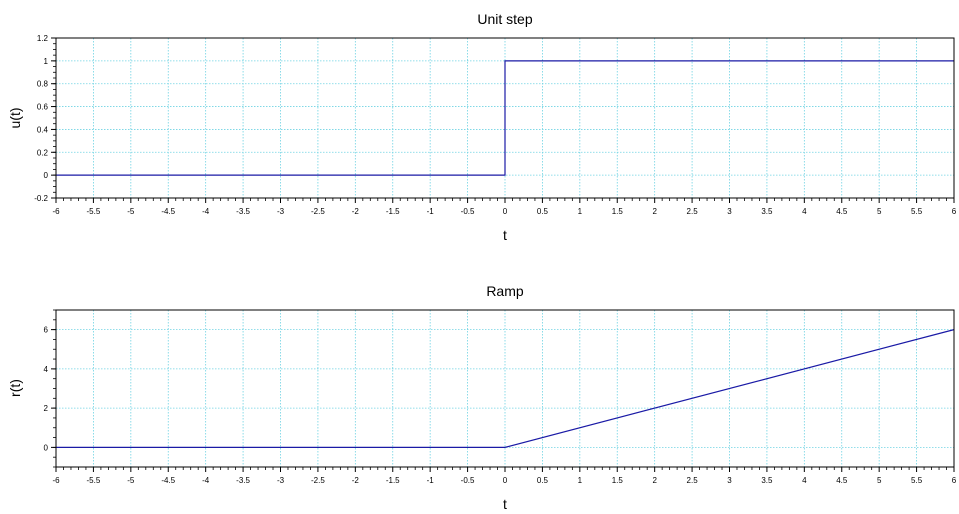  Describe the element at coordinates (43, 84) in the screenshot. I see `y-tick-label: 0.8` at that location.